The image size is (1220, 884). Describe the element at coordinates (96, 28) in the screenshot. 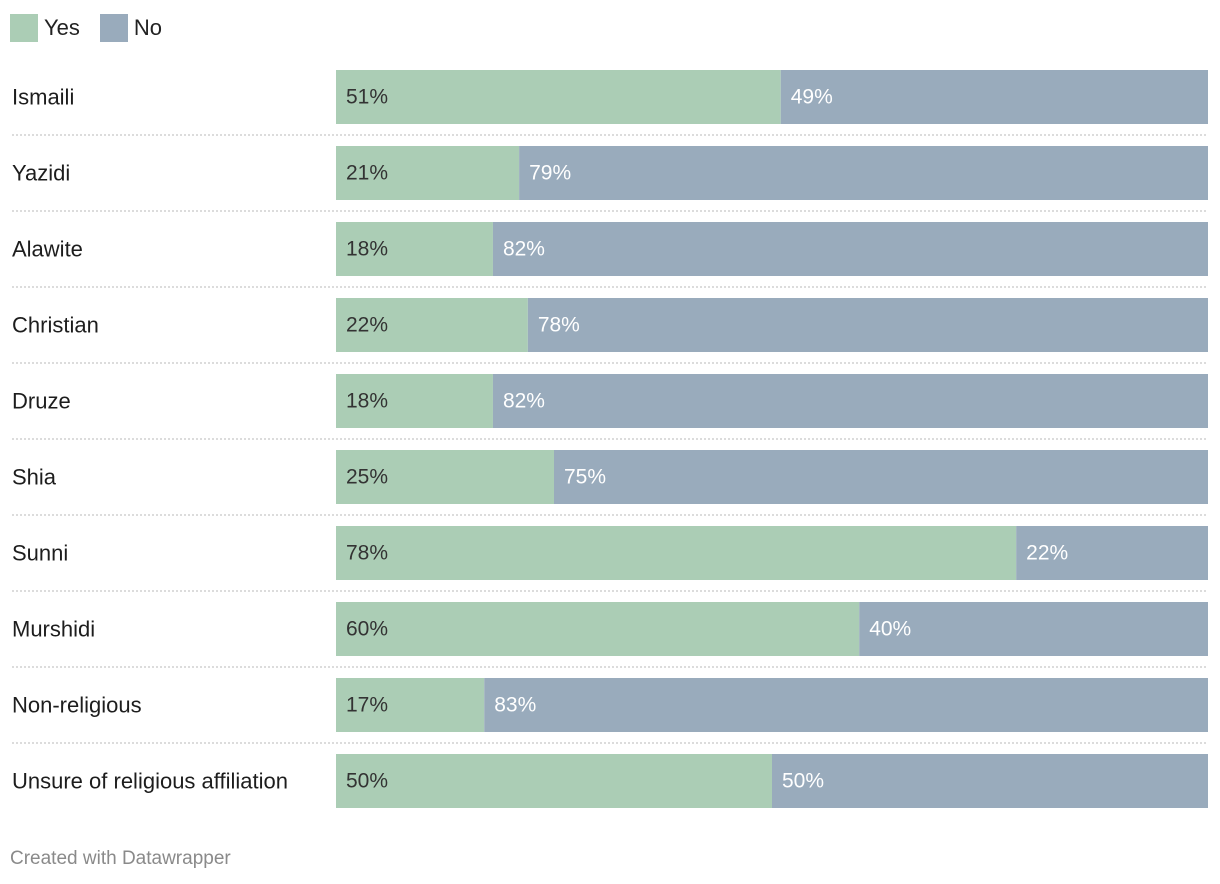

I see `legend: Yes No` at that location.